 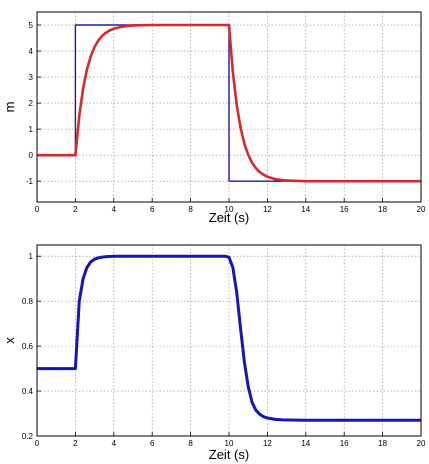 I want to click on y-tick-label: 3, so click(x=31, y=77).